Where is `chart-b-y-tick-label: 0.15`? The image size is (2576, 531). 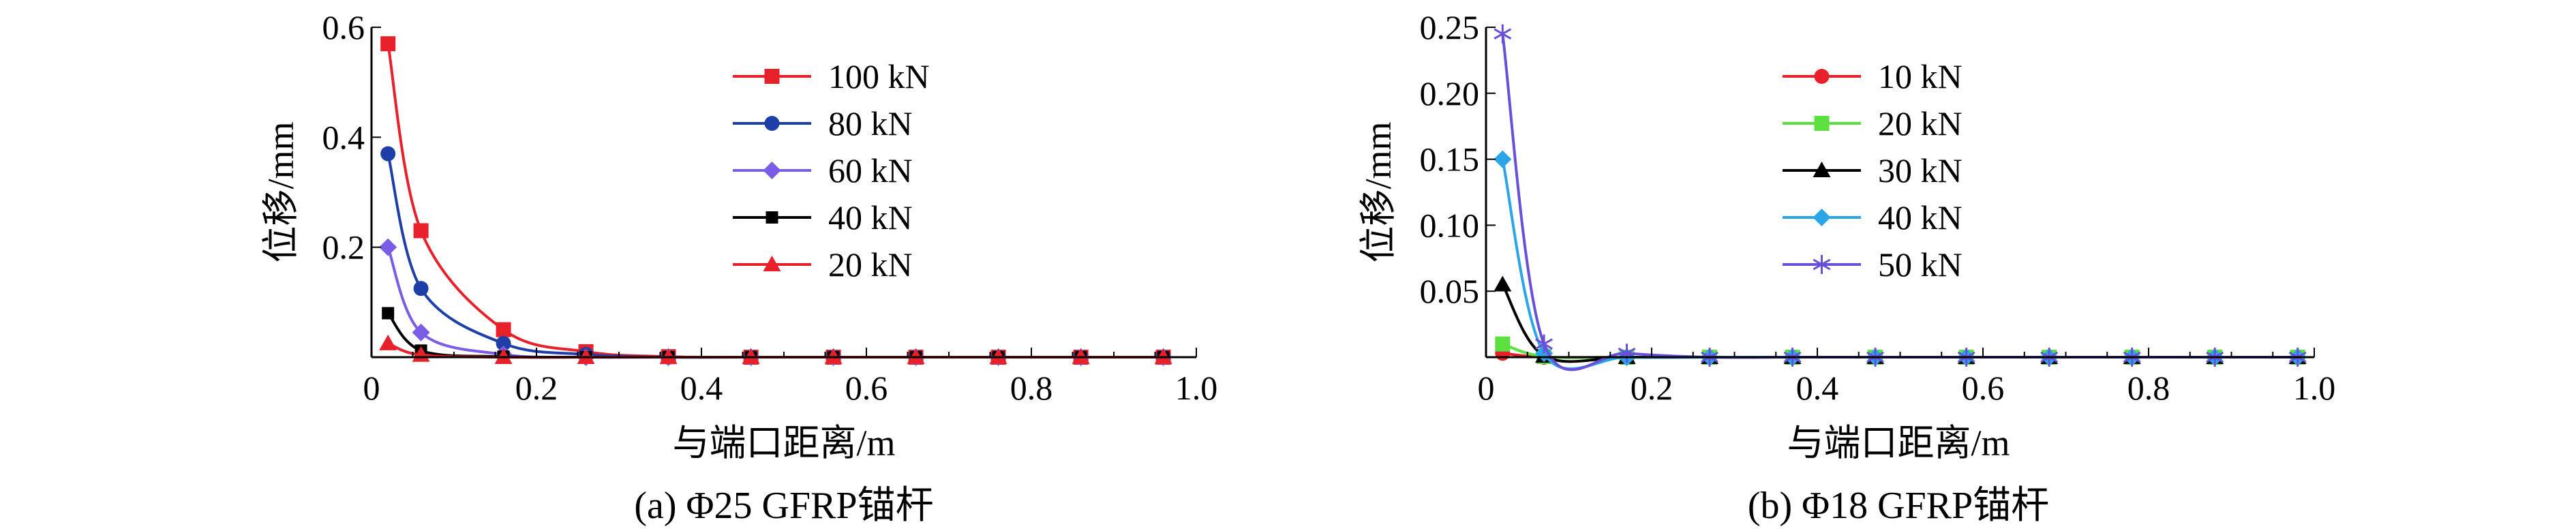 chart-b-y-tick-label: 0.15 is located at coordinates (1450, 159).